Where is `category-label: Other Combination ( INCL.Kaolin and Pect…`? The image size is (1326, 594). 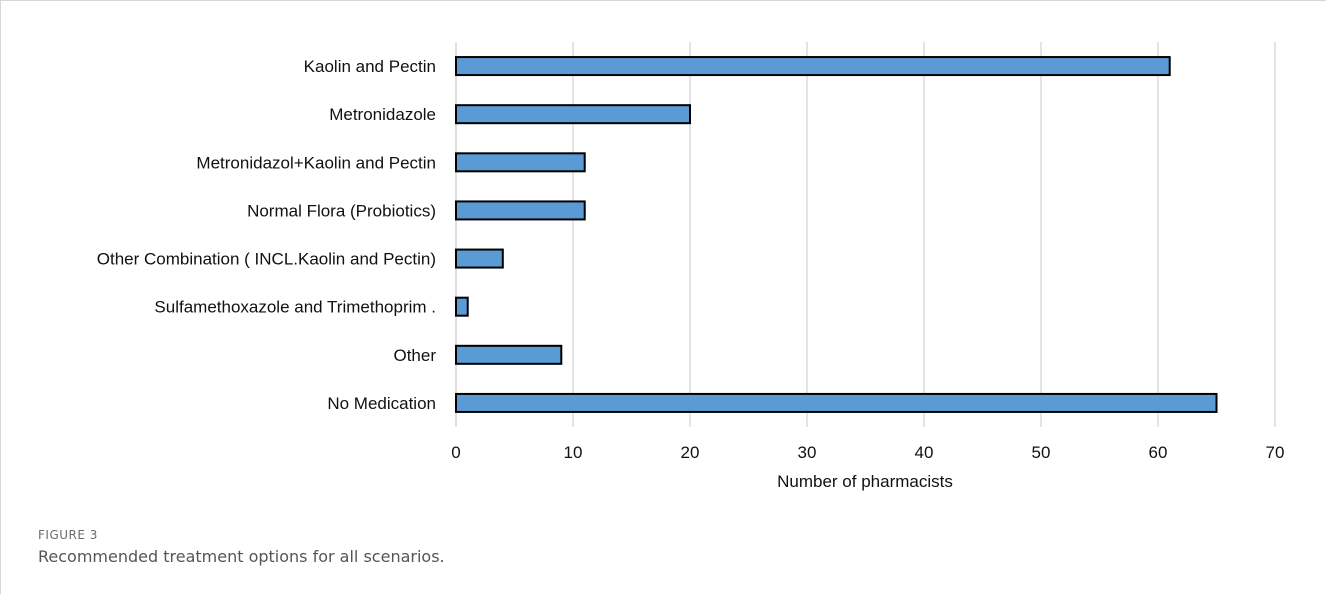 category-label: Other Combination ( INCL.Kaolin and Pect… is located at coordinates (266, 259).